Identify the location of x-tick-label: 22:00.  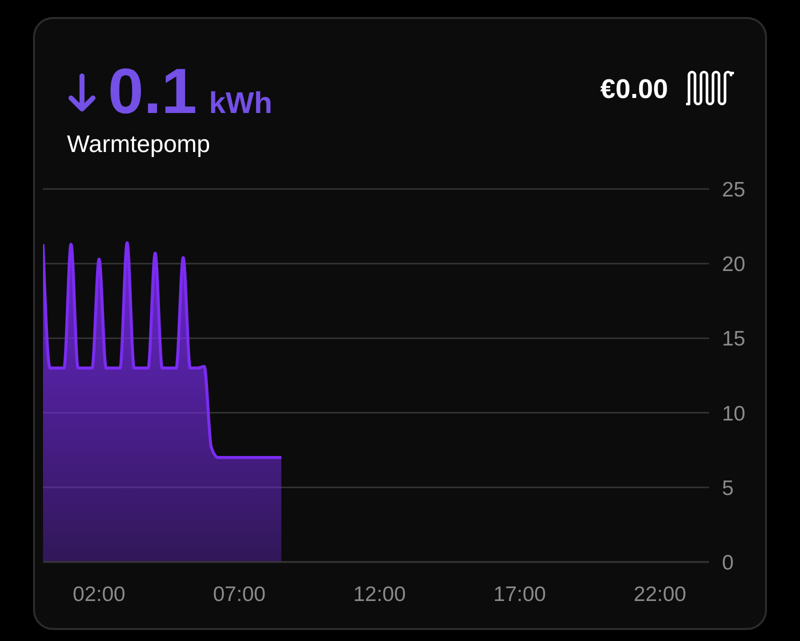
(660, 594).